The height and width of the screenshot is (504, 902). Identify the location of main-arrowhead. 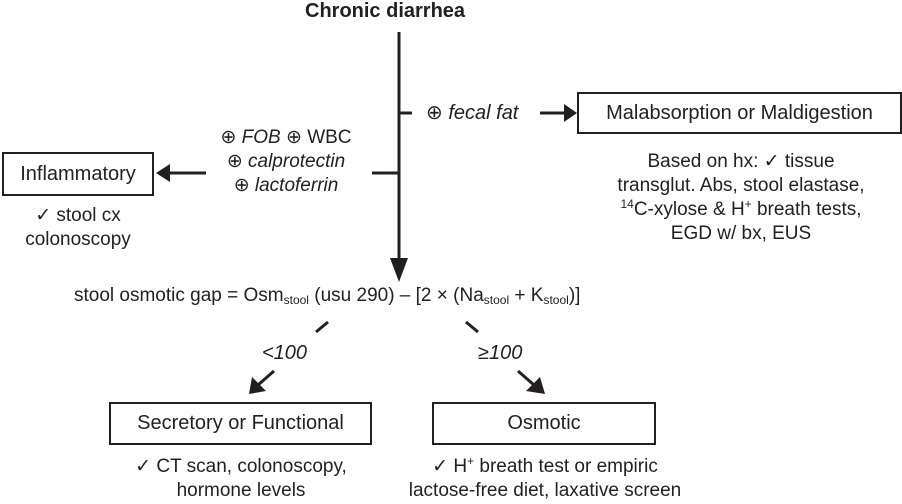
(399, 270).